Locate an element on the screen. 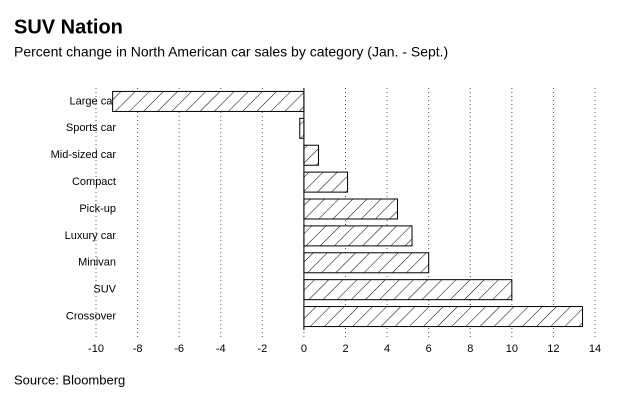 The width and height of the screenshot is (630, 400). y-tick-label: Luxury car is located at coordinates (91, 236).